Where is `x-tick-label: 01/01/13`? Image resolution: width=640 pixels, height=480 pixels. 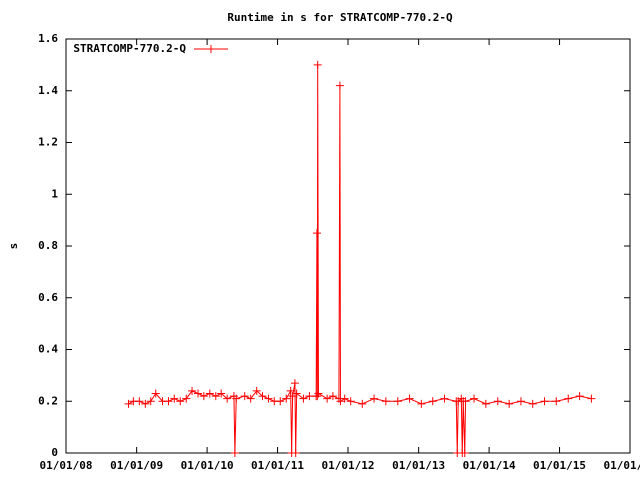 x-tick-label: 01/01/13 is located at coordinates (418, 465).